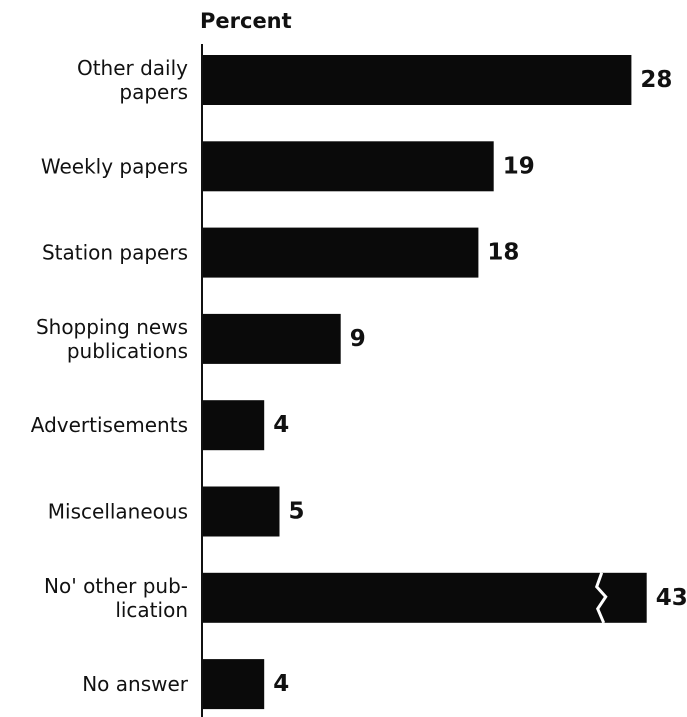  I want to click on axis-title: Percent, so click(246, 21).